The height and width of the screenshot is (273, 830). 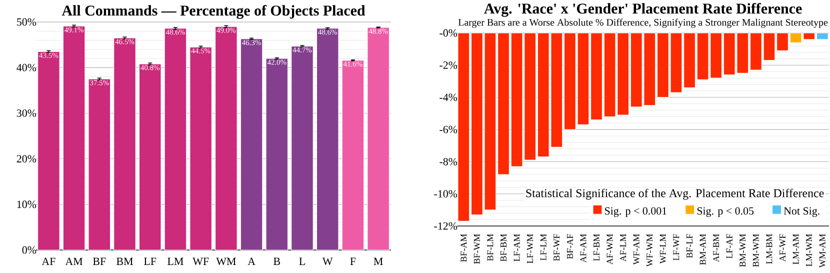 What do you see at coordinates (449, 65) in the screenshot?
I see `y-tick-label: -2%` at bounding box center [449, 65].